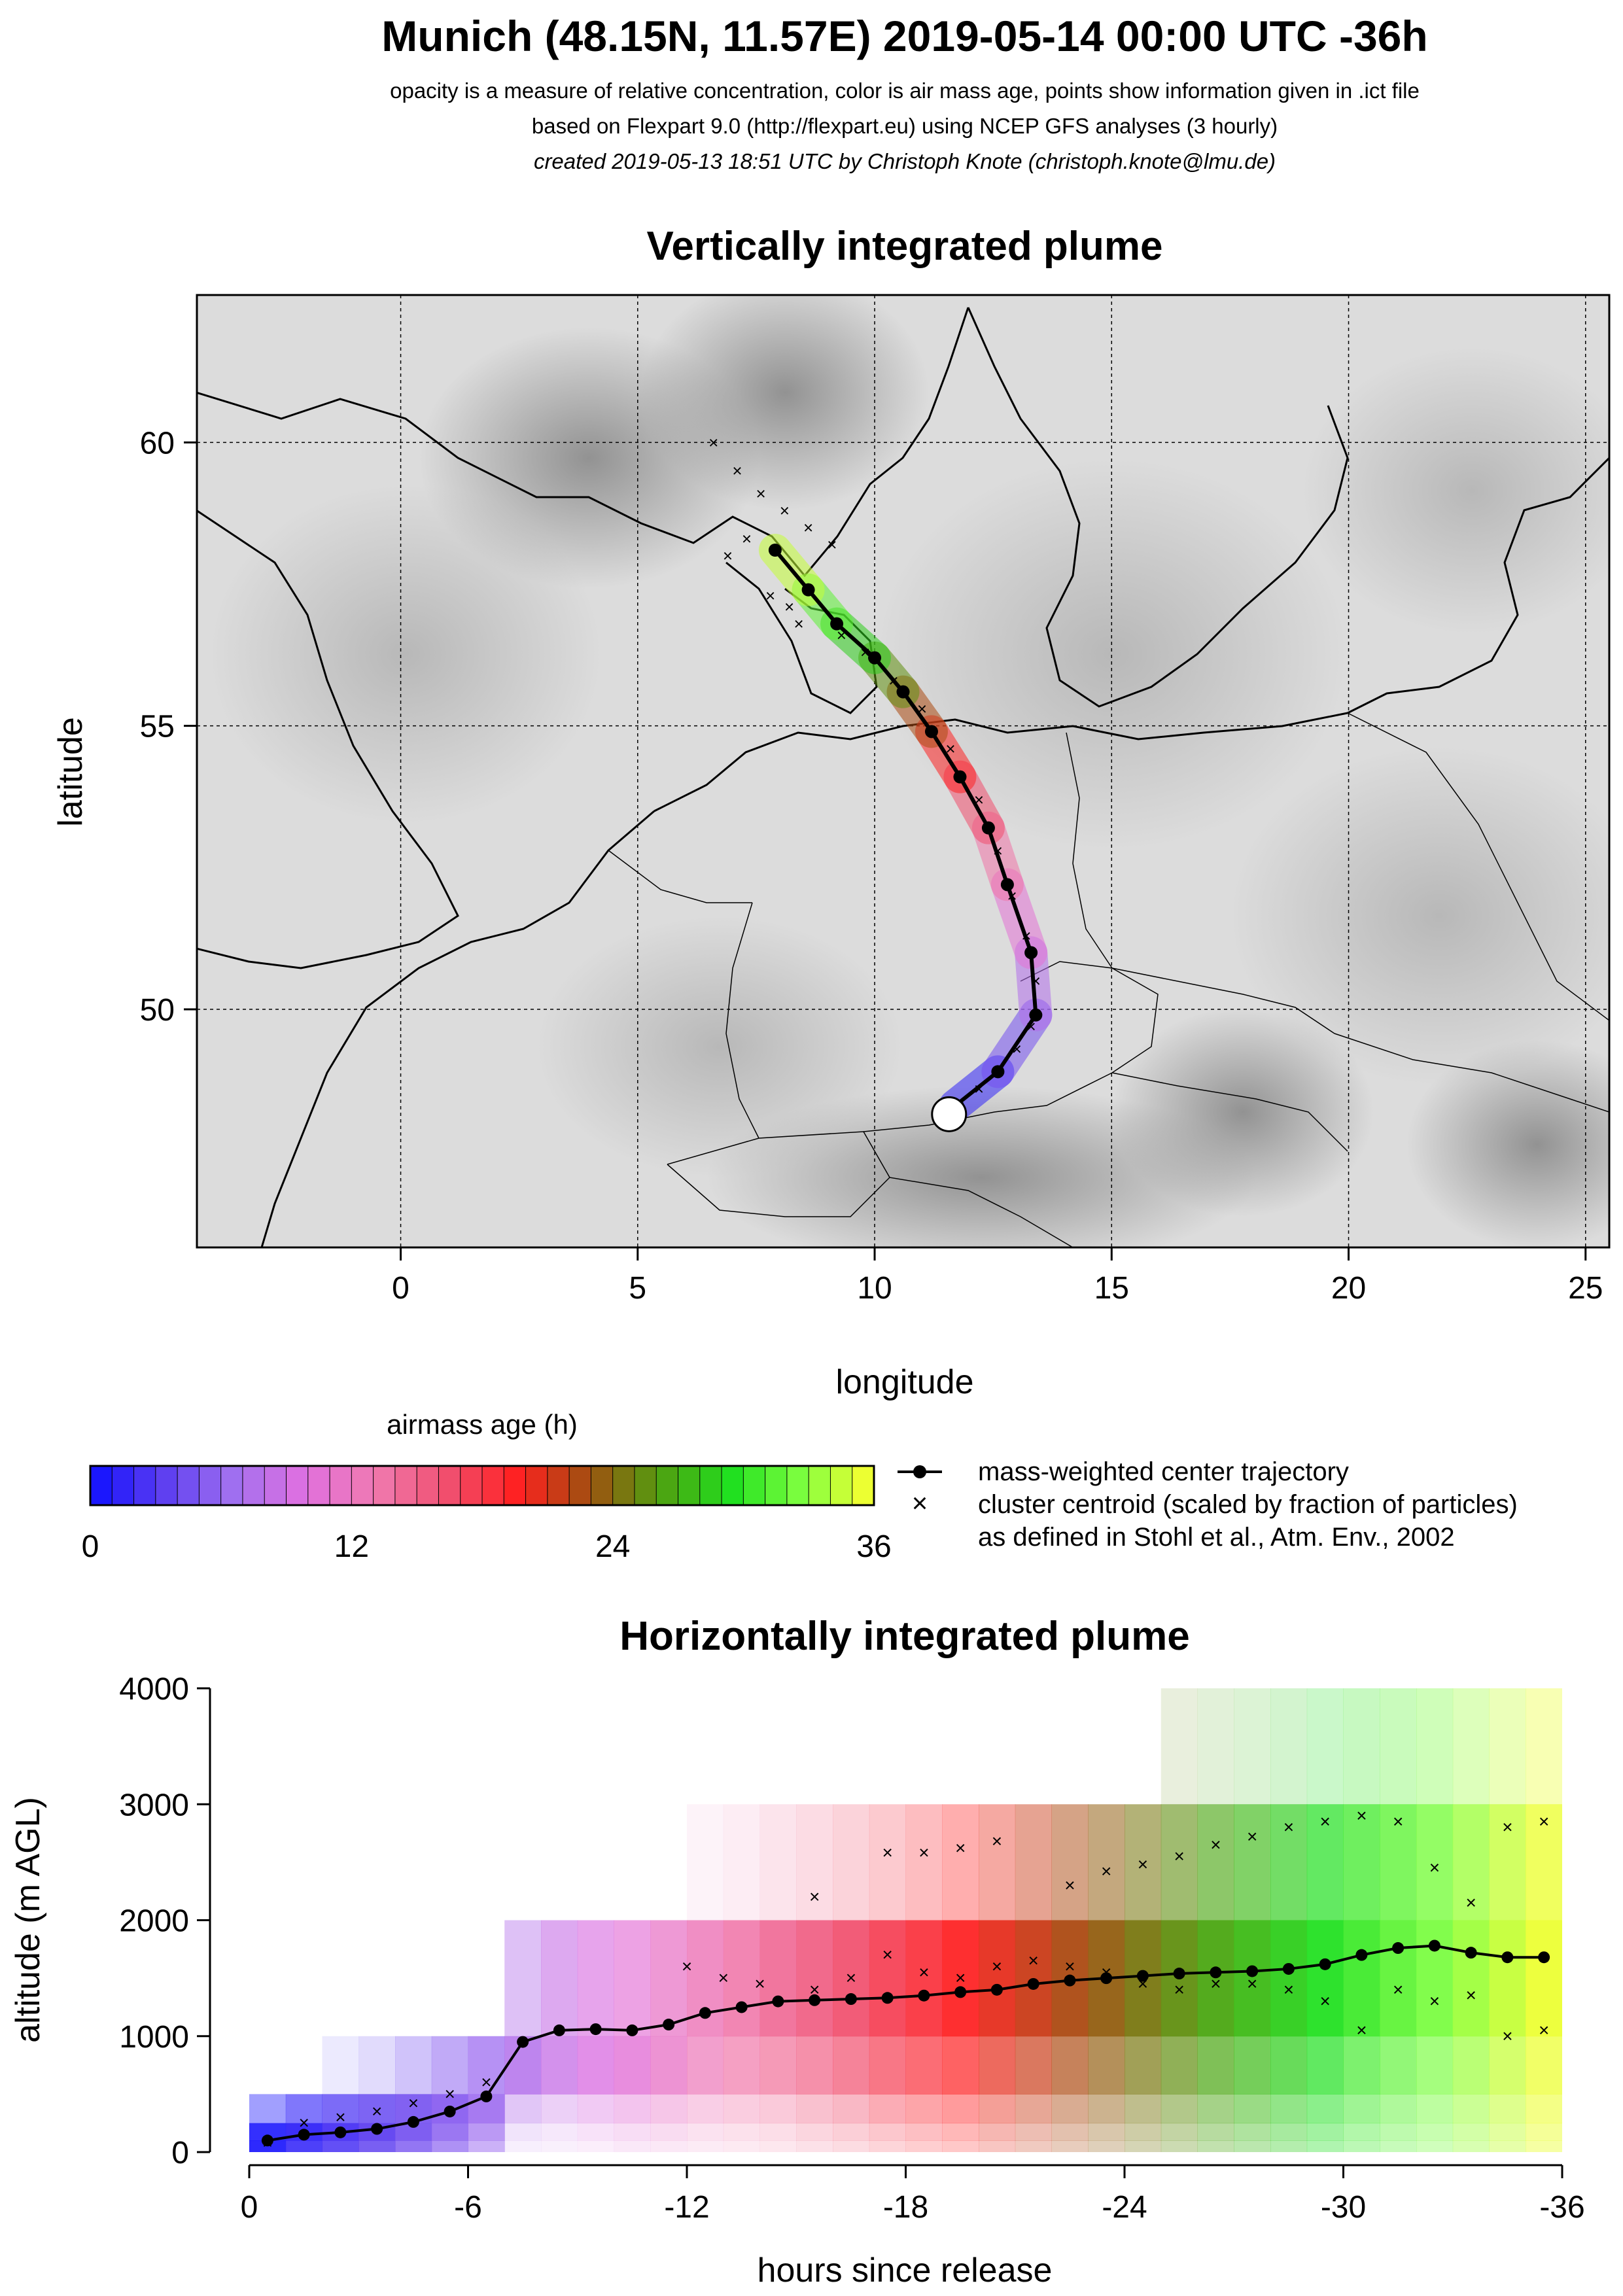 Image resolution: width=1623 pixels, height=2296 pixels. Describe the element at coordinates (997, 1966) in the screenshot. I see `alt-cluster-mark-15: ×` at that location.